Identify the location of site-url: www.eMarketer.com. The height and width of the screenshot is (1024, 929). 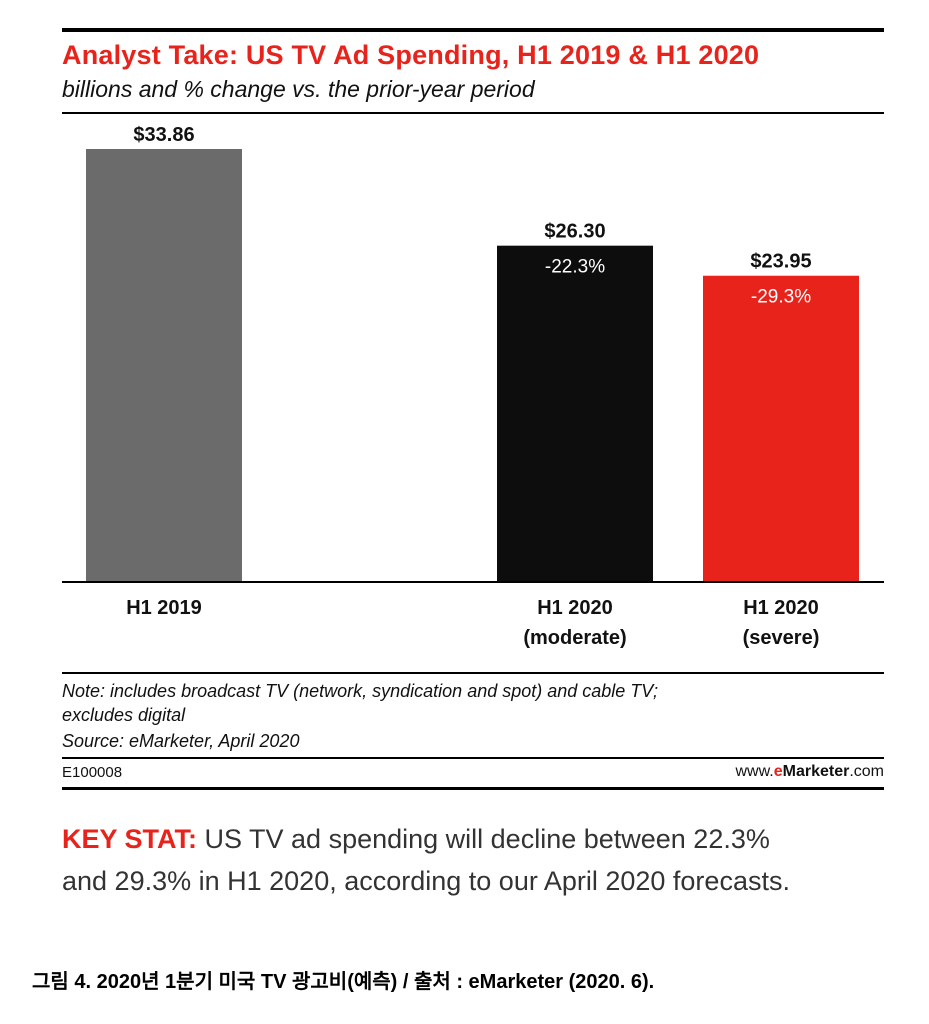
(809, 772).